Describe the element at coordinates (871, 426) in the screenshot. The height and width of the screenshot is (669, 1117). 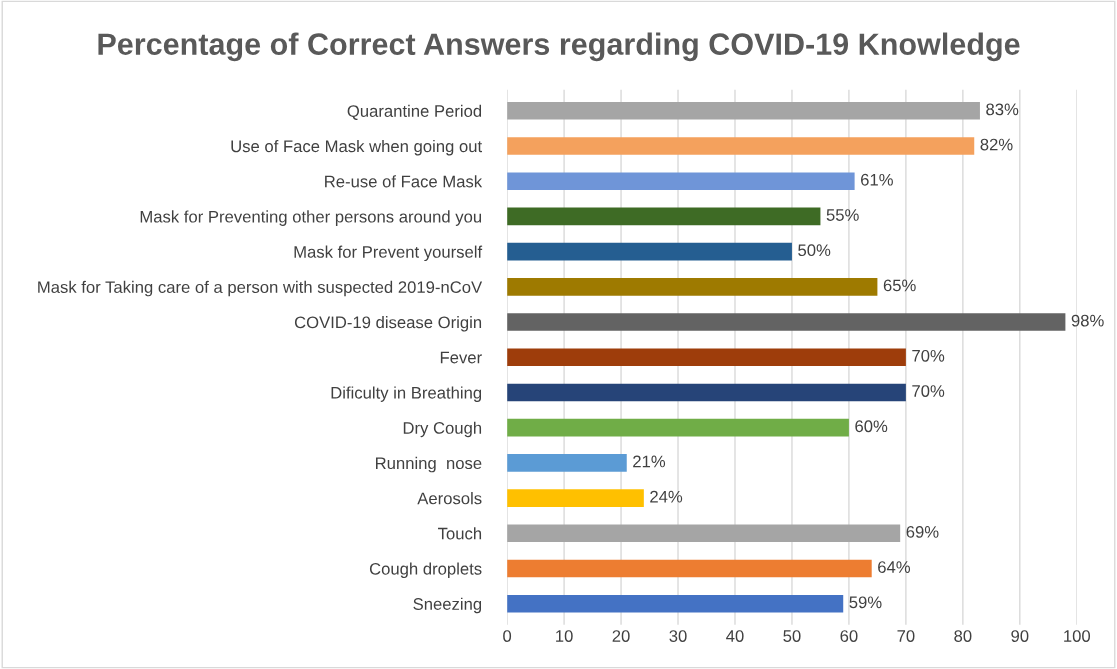
I see `data-label: 60%` at that location.